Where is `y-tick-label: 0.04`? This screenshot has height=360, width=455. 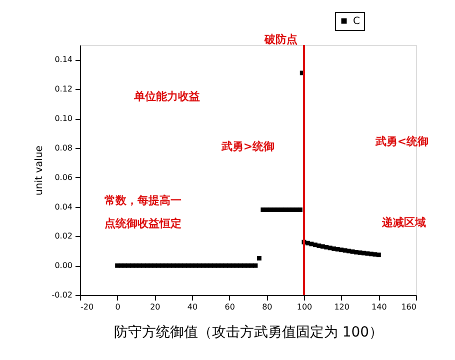 y-tick-label: 0.04 is located at coordinates (63, 207).